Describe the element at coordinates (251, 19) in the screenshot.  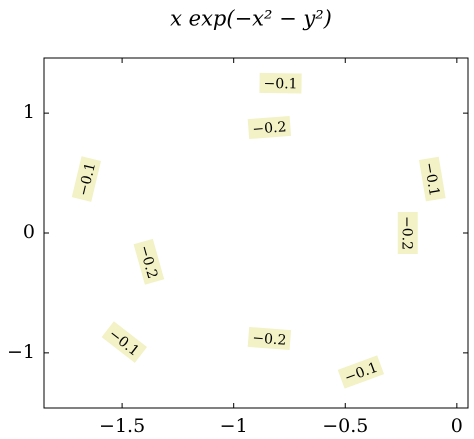
I see `chart-title: x exp(−x² − y²)` at that location.